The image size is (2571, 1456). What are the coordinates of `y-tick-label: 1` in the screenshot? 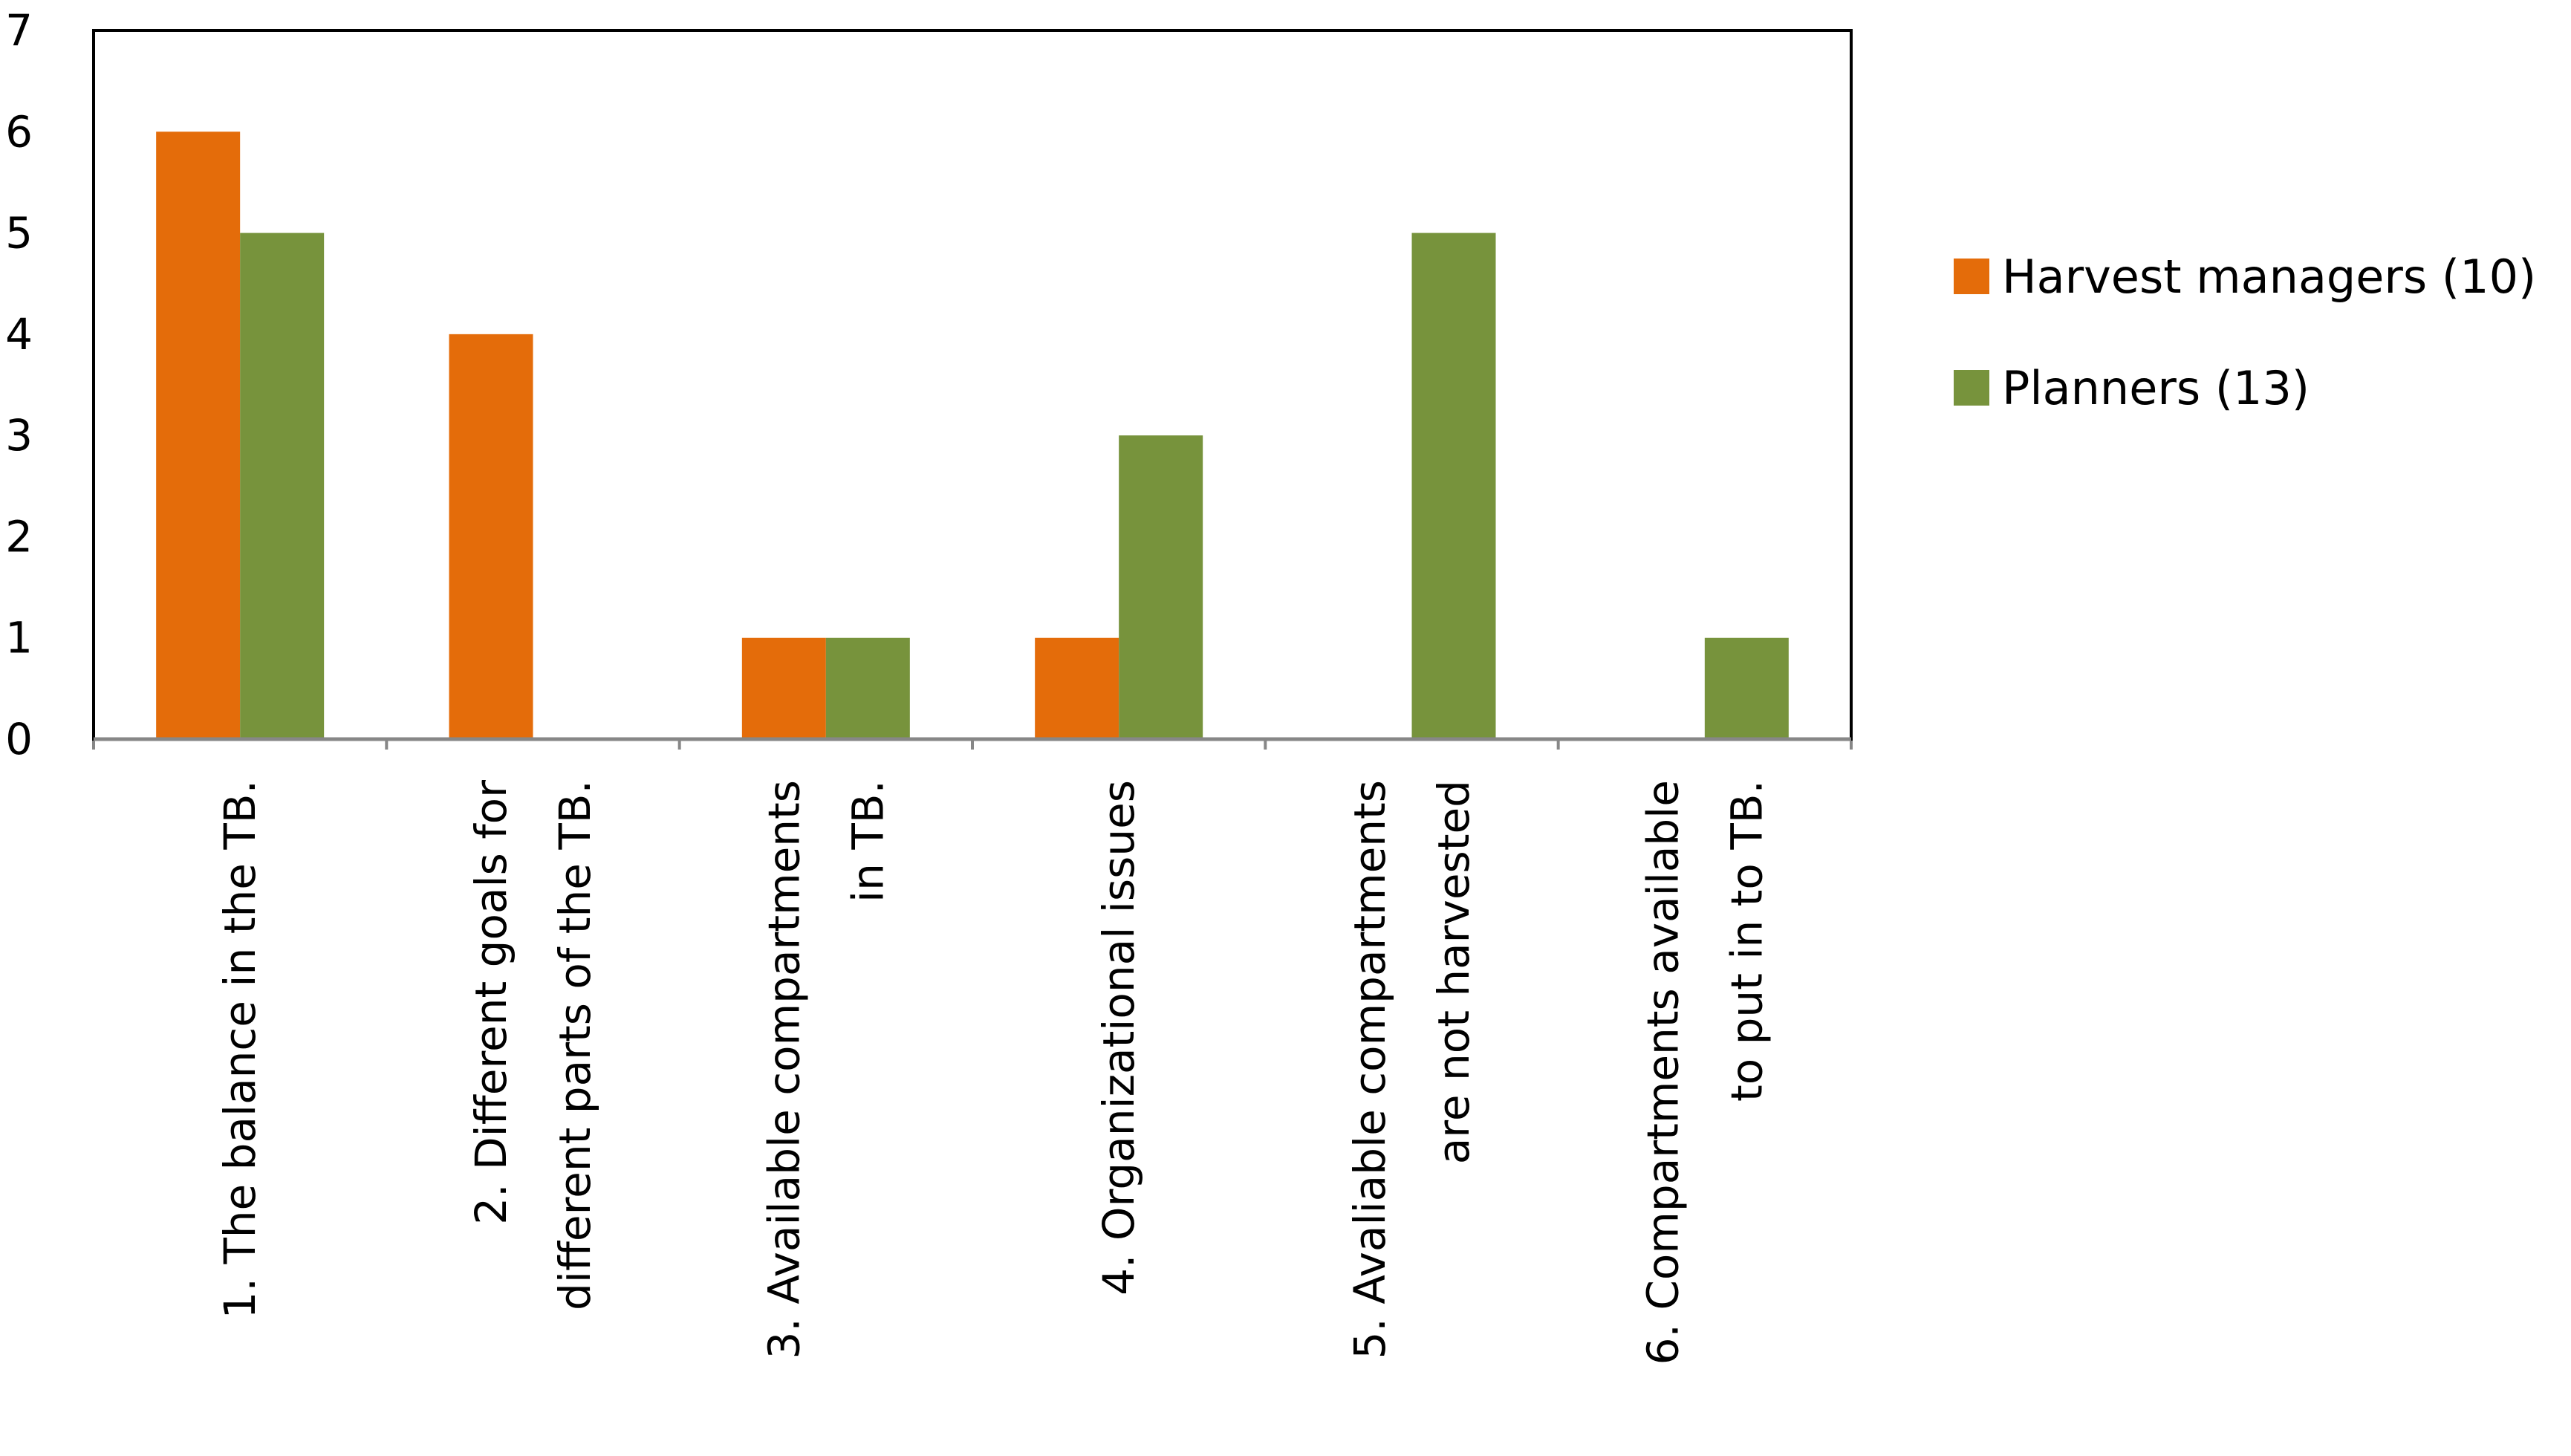 It's located at (19, 638).